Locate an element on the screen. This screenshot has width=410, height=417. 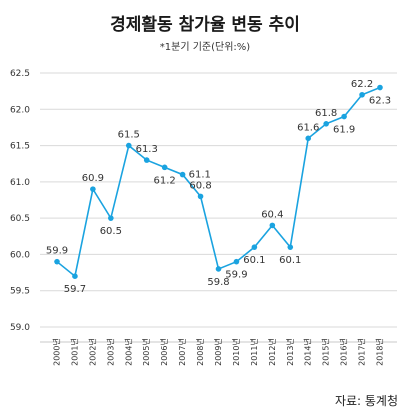
x-tick-label: 2007년 is located at coordinates (182, 352).